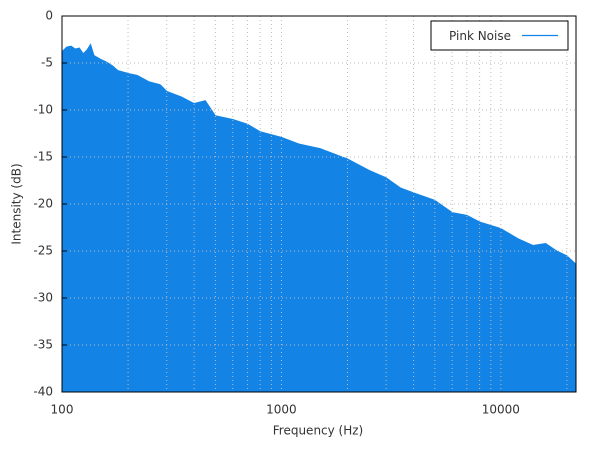 This screenshot has width=600, height=450. I want to click on legend: Pink Noise, so click(499, 35).